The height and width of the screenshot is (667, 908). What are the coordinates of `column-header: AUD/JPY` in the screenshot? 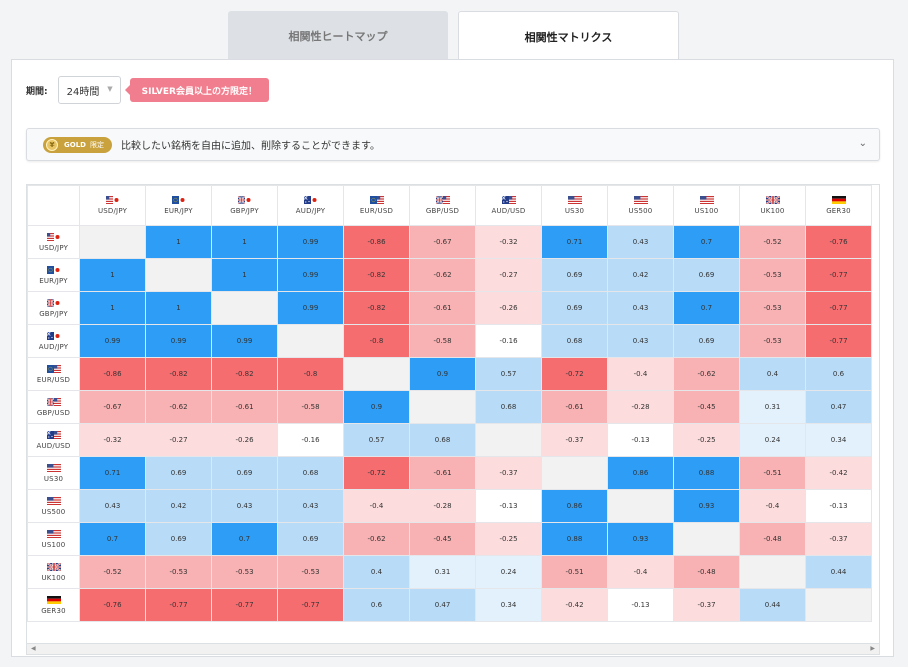 It's located at (310, 205).